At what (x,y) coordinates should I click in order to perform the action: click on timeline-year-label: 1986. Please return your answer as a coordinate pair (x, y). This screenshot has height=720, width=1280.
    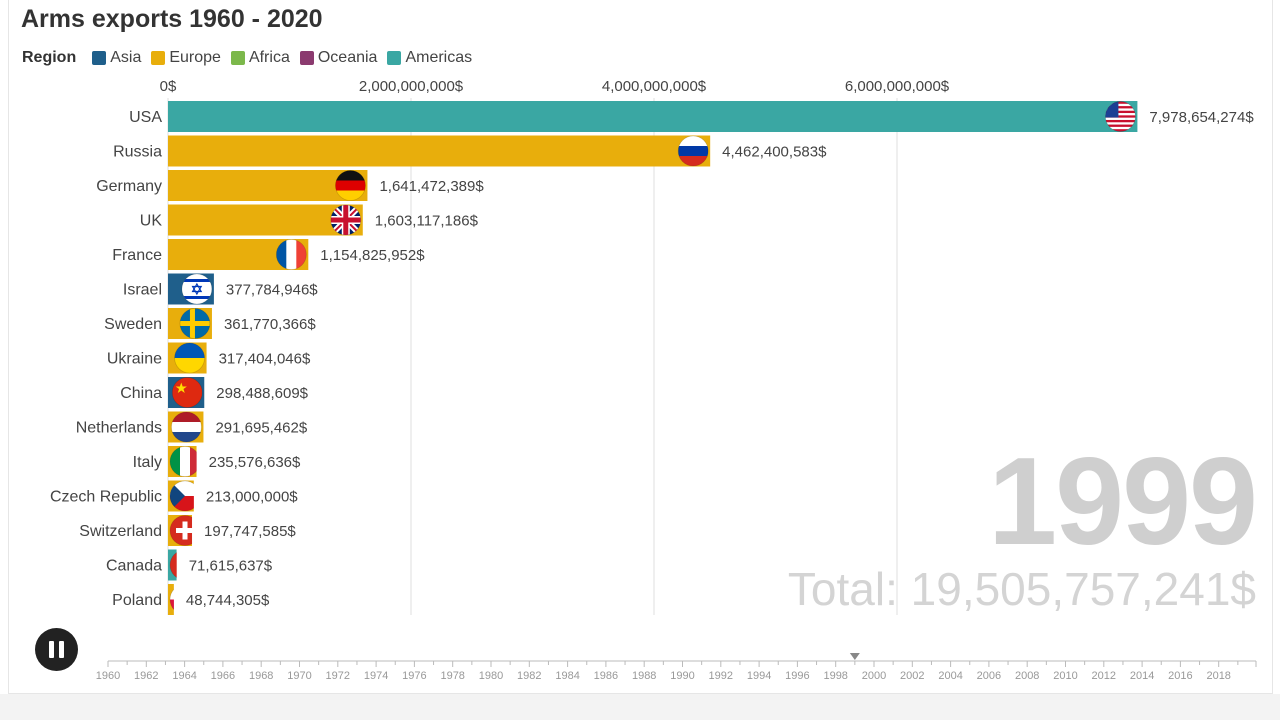
    Looking at the image, I should click on (606, 676).